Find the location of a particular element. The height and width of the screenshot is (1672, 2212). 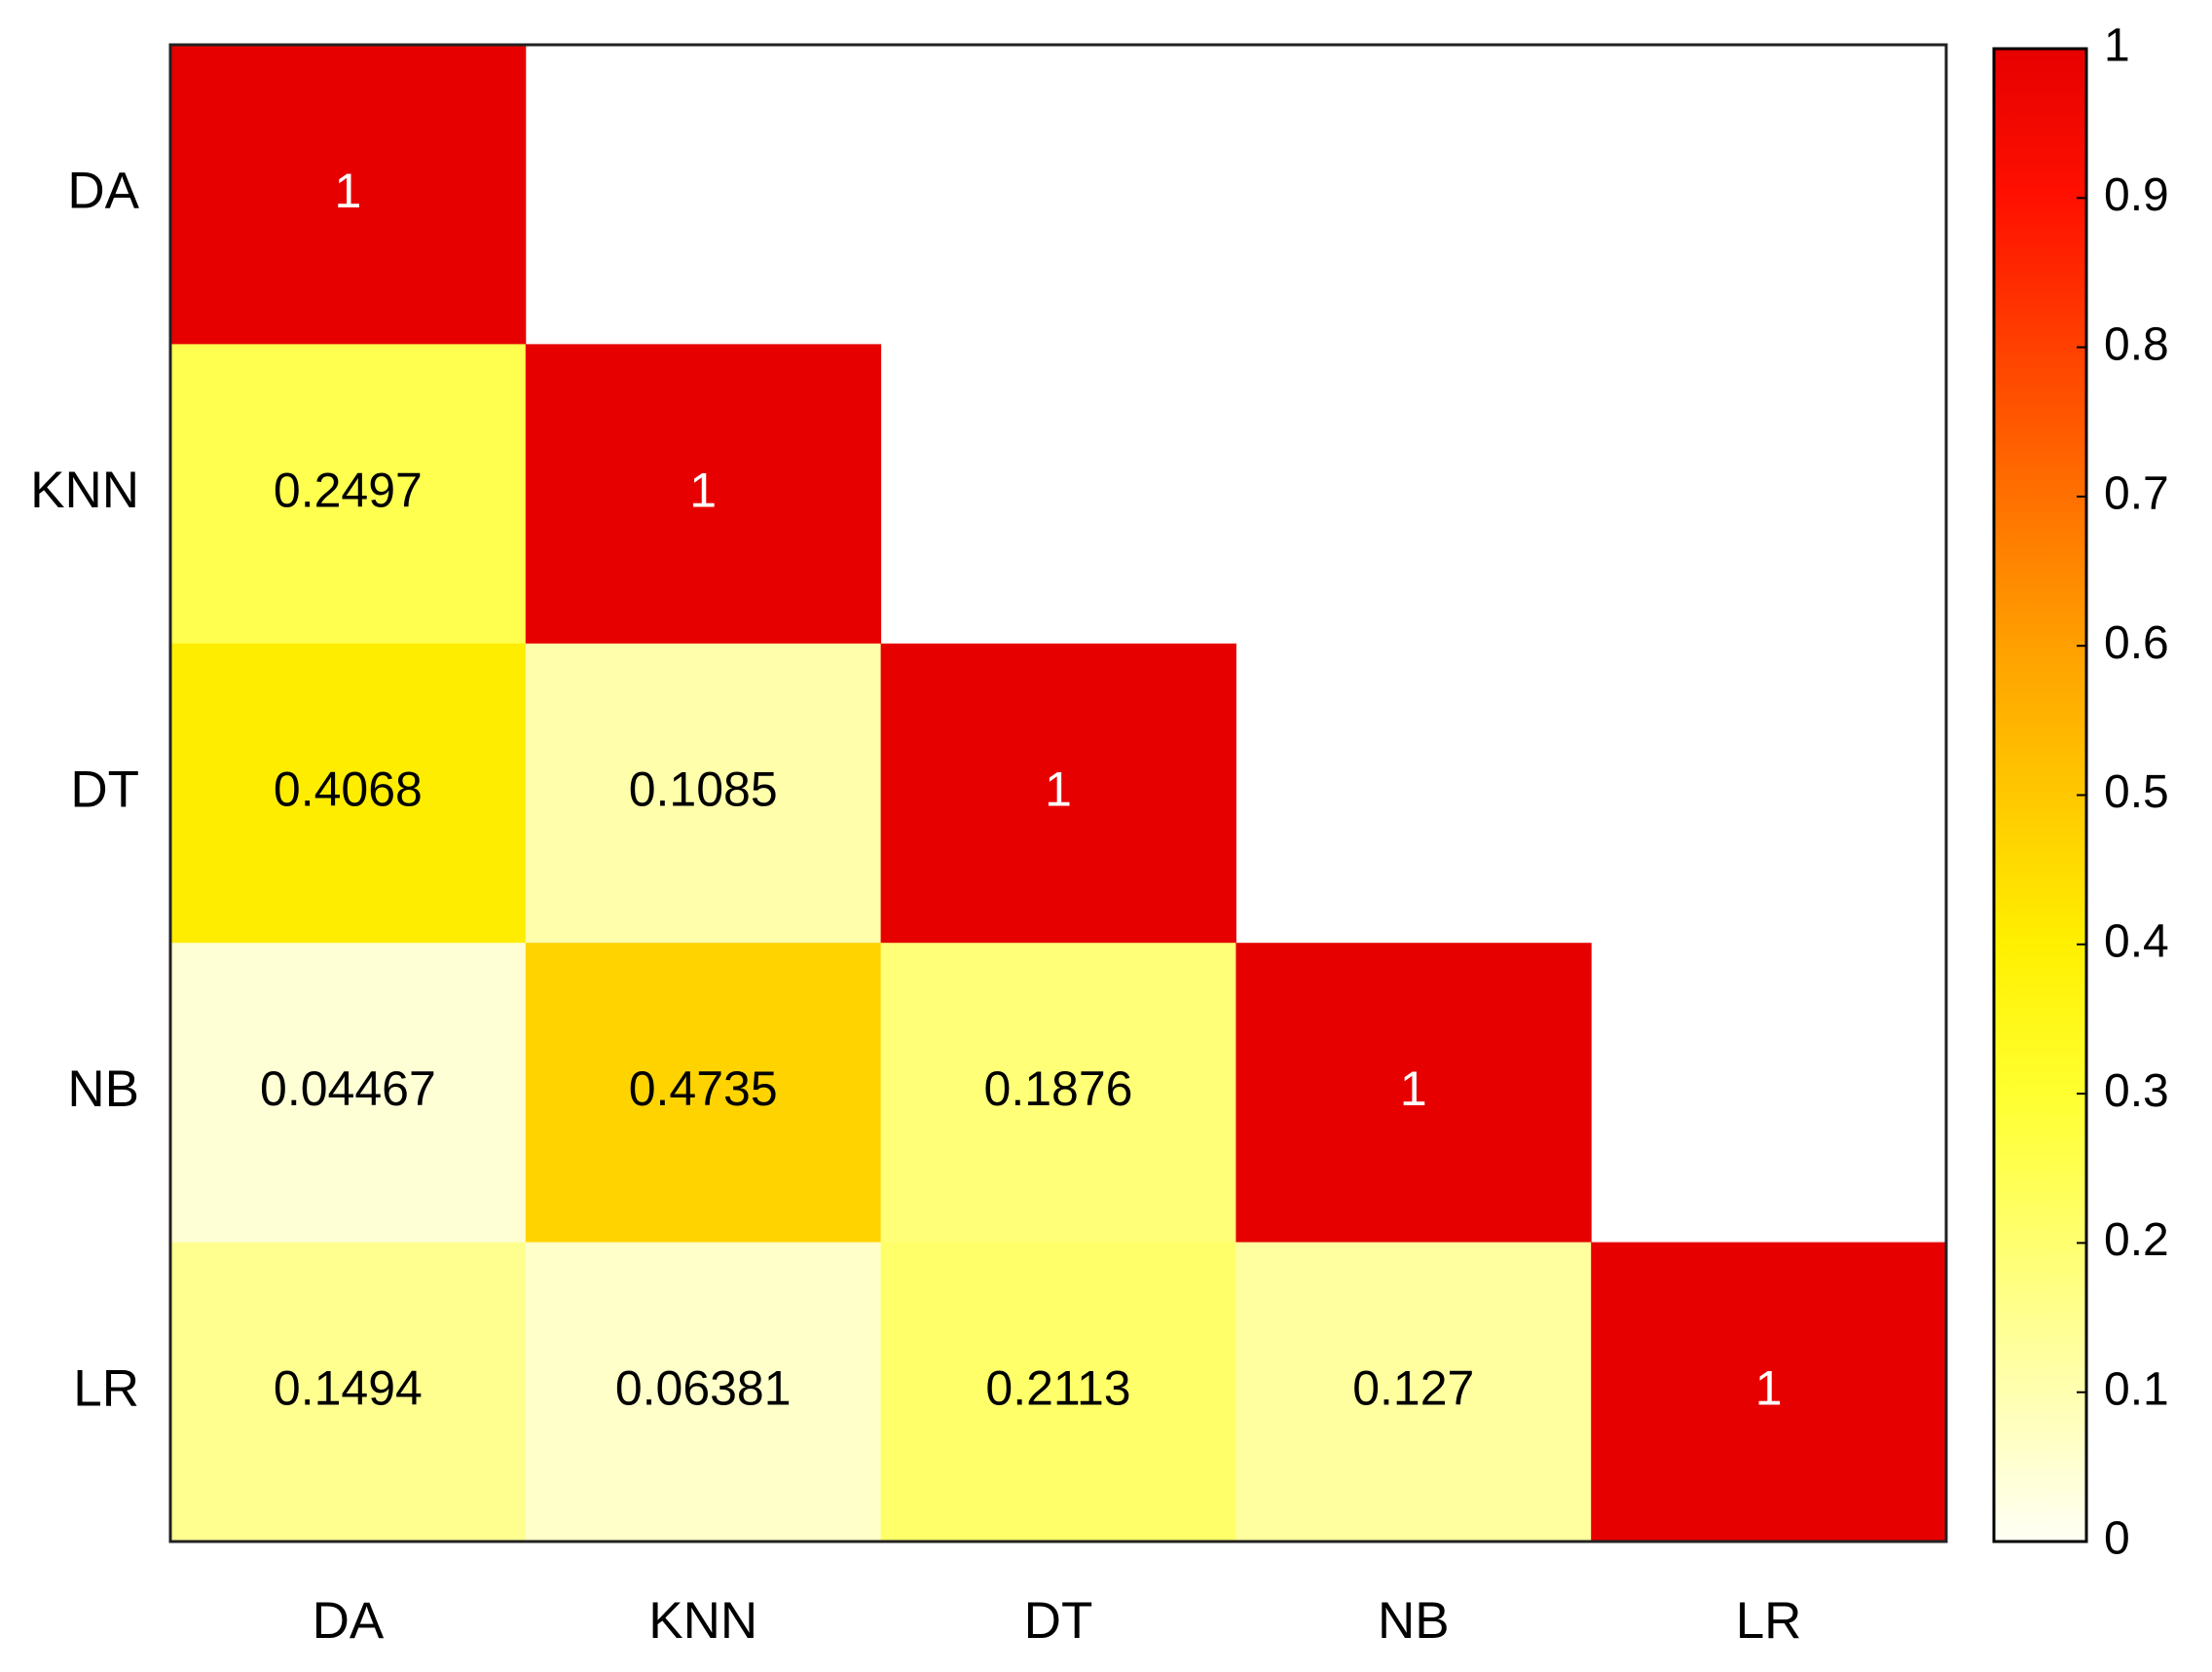

x-tick-label: DT is located at coordinates (1058, 1621).